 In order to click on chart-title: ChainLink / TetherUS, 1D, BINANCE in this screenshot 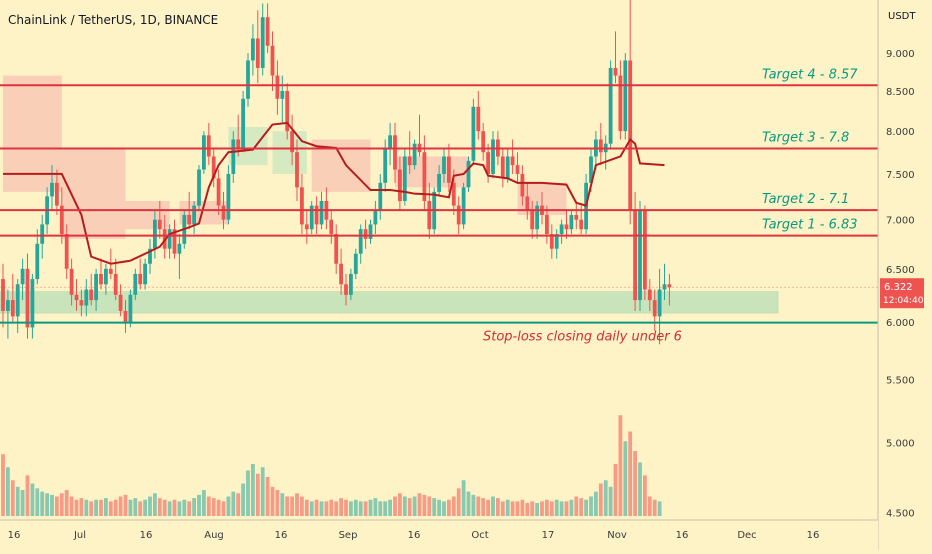, I will do `click(113, 20)`.